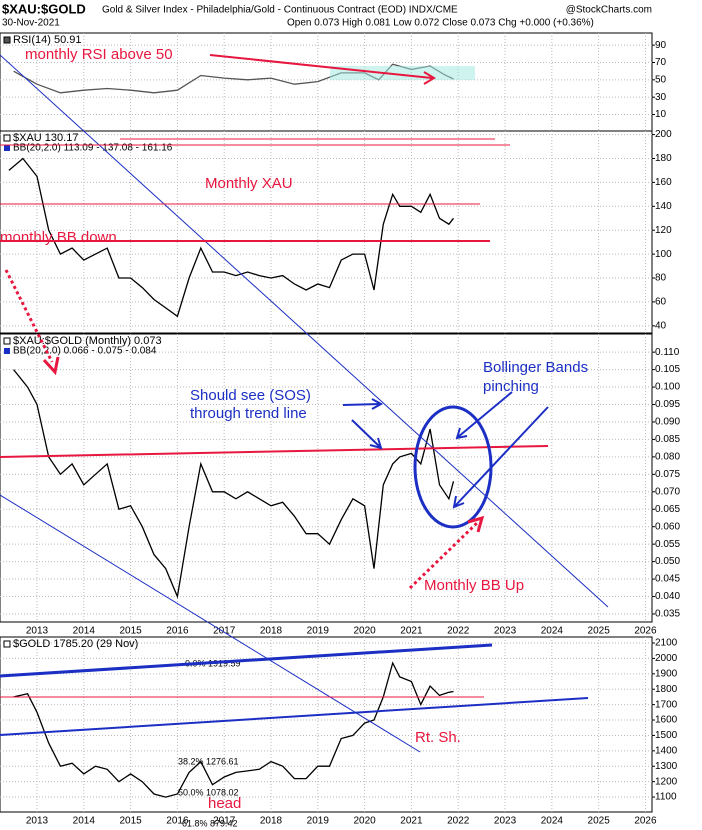  I want to click on x-tick-label: 2022, so click(458, 631).